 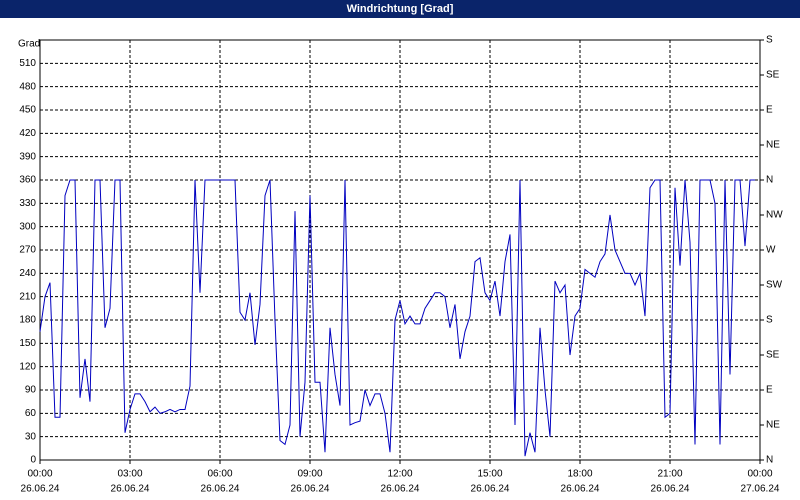 I want to click on y-tick-label: 270, so click(x=27, y=250).